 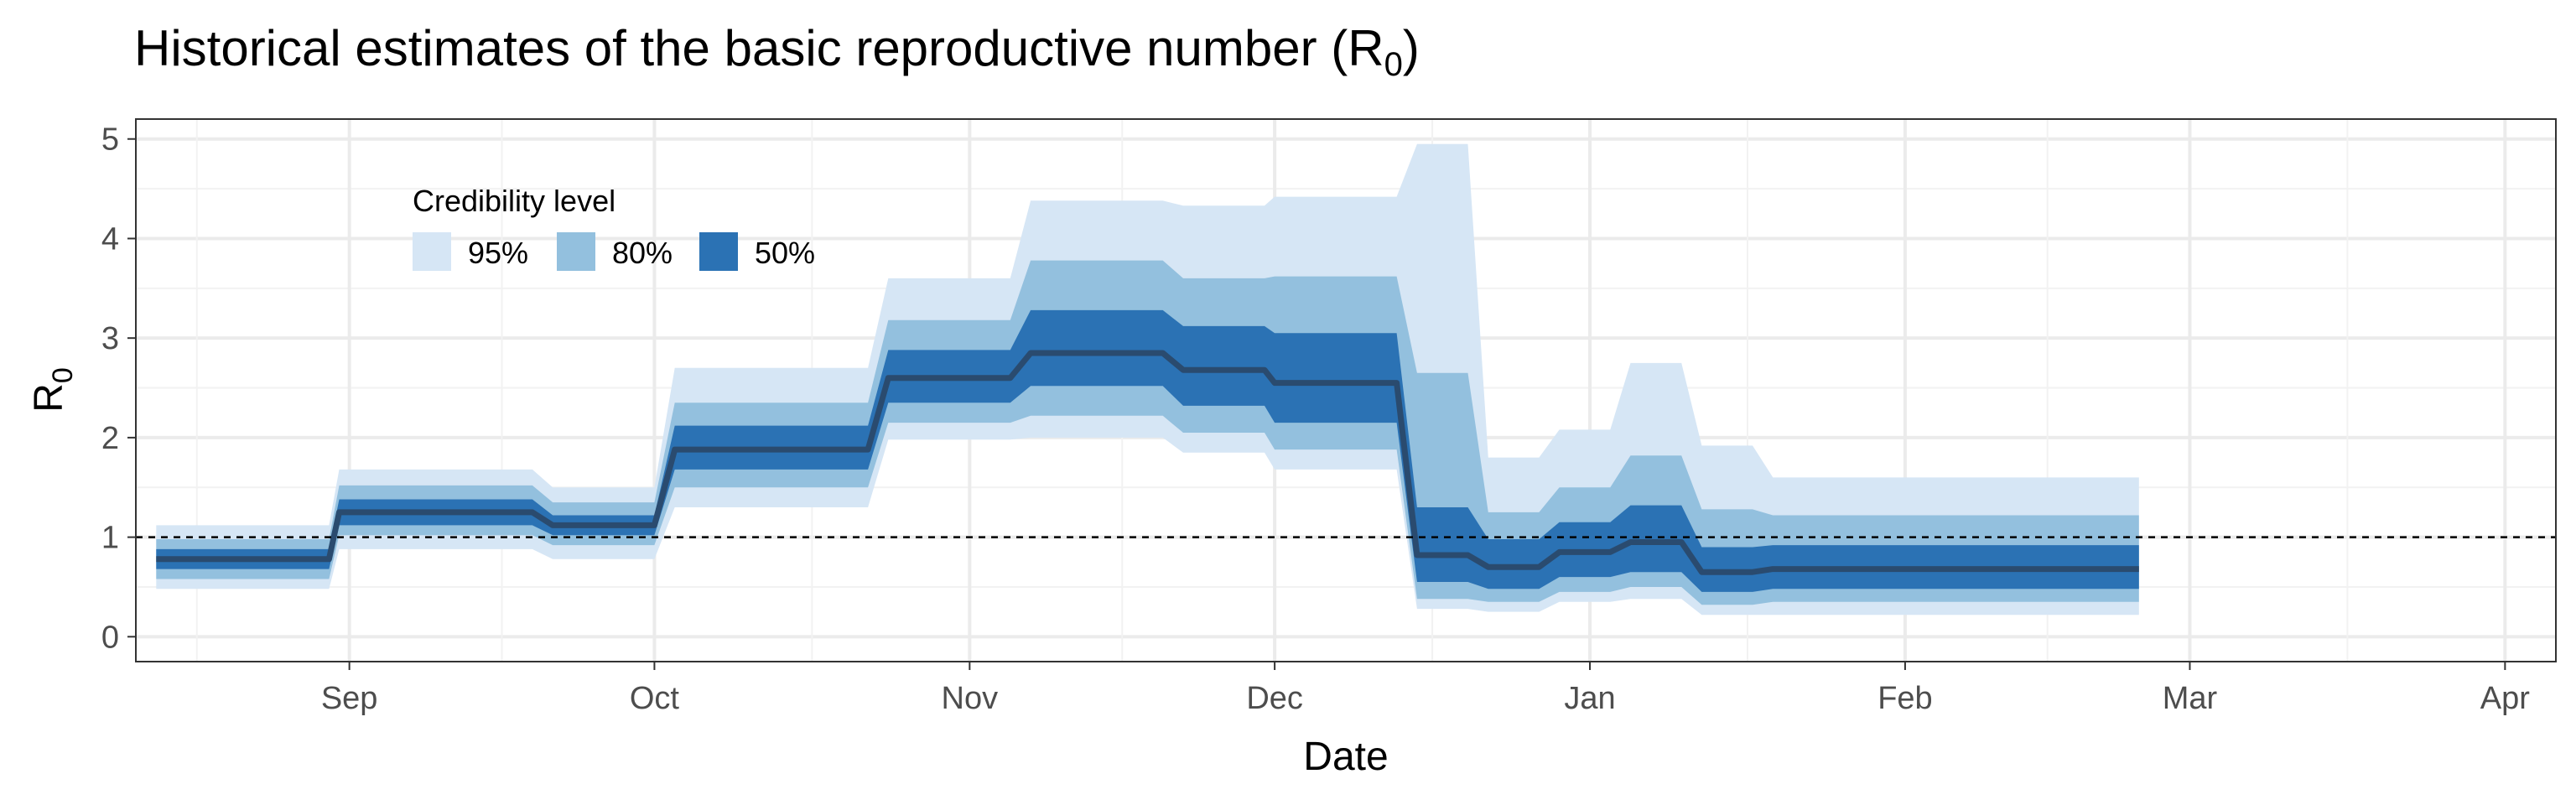 I want to click on y-tick-label: 1, so click(x=110, y=538).